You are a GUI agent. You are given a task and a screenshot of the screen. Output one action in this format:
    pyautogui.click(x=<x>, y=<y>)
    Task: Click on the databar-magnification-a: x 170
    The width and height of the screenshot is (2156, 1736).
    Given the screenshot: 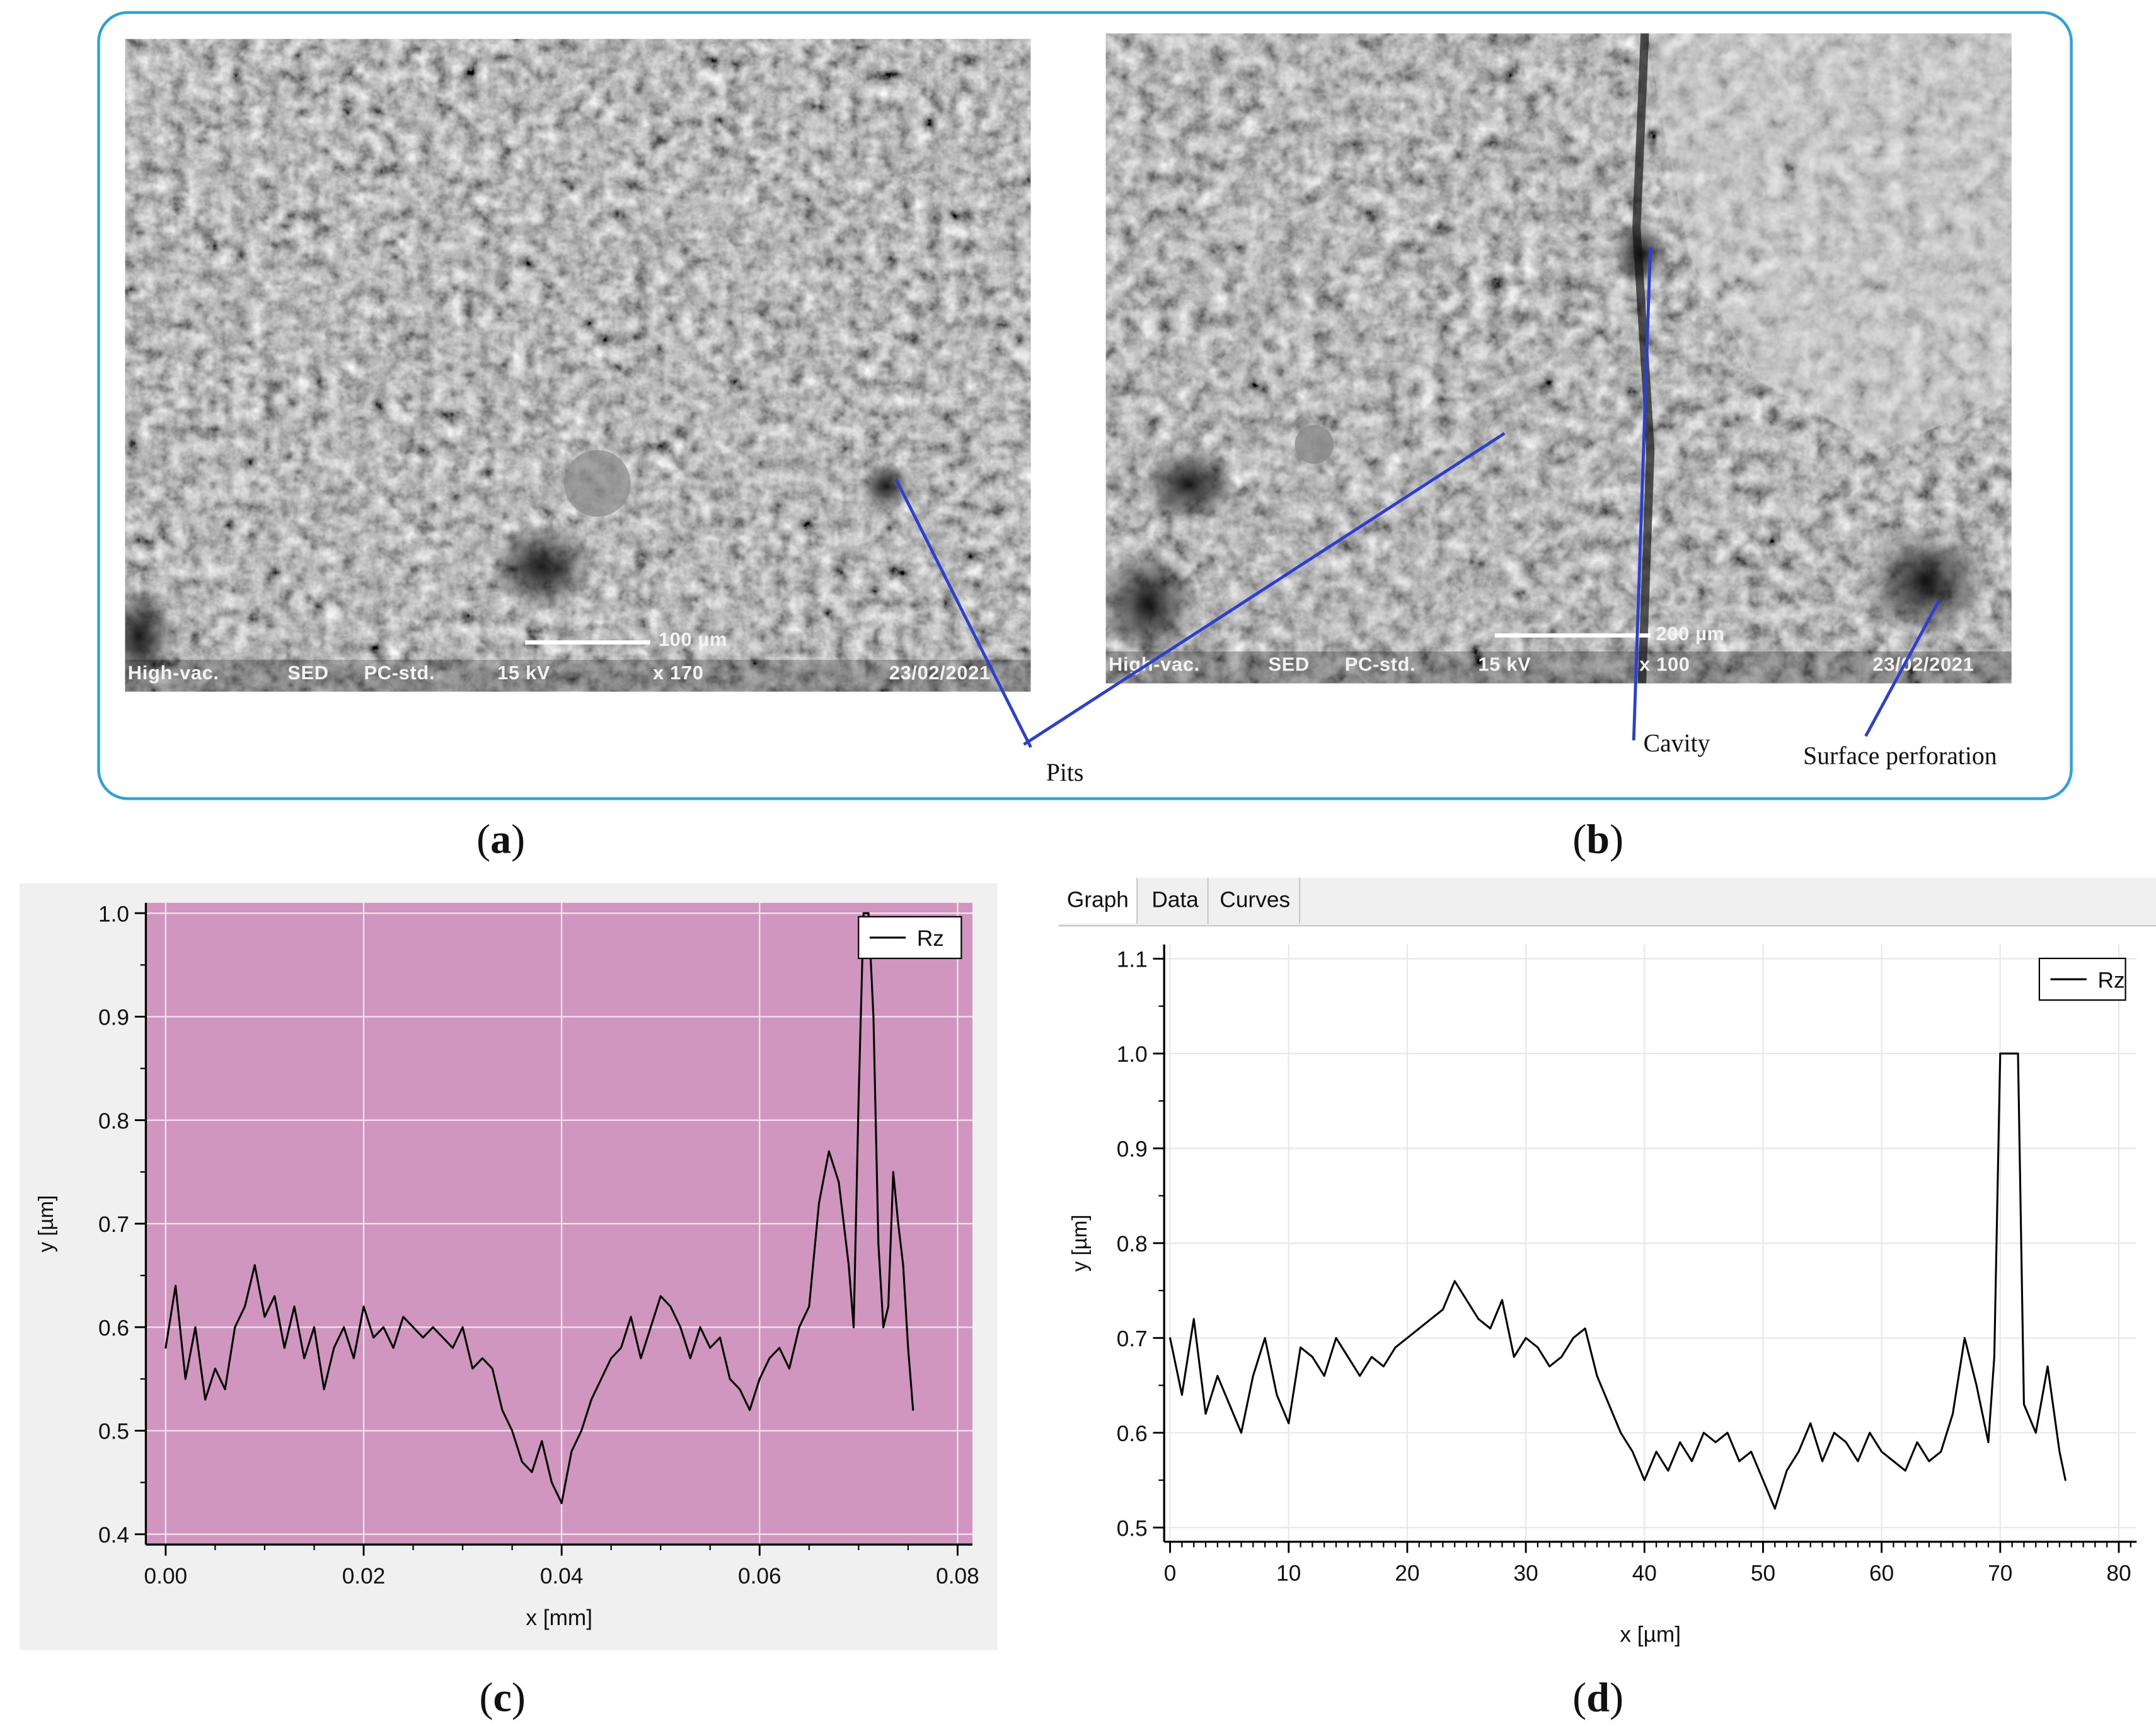 What is the action you would take?
    pyautogui.click(x=678, y=672)
    